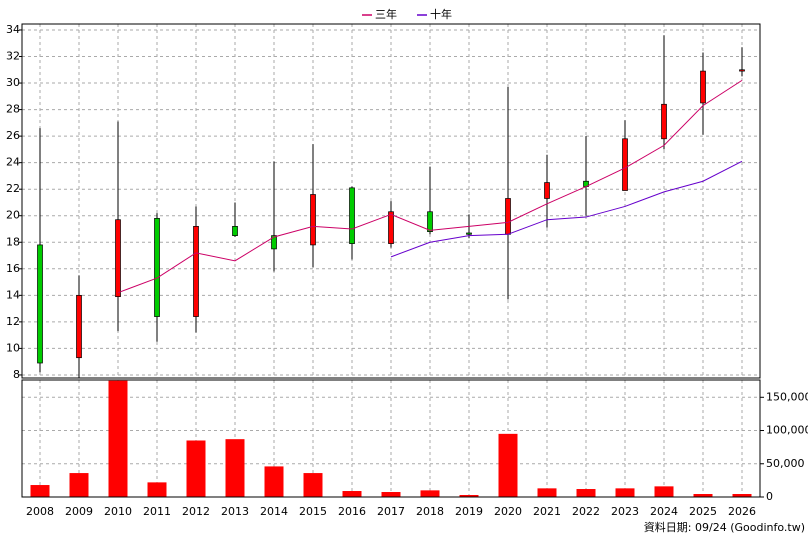 This screenshot has width=808, height=540. Describe the element at coordinates (769, 496) in the screenshot. I see `y-tick-label: 0` at that location.